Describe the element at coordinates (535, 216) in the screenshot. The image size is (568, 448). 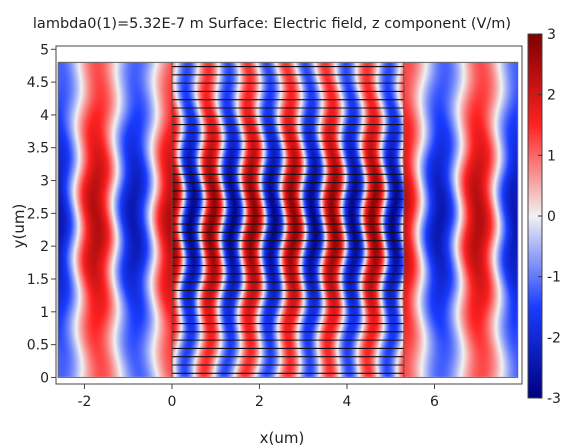
I see `colorbar-gradient` at that location.